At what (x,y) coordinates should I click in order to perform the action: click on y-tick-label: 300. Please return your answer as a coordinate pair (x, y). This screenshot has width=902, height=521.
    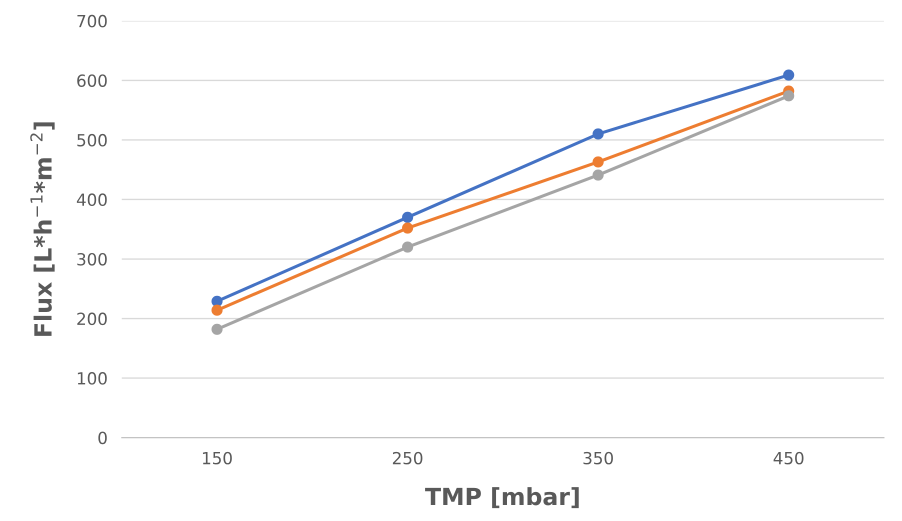
    Looking at the image, I should click on (92, 259).